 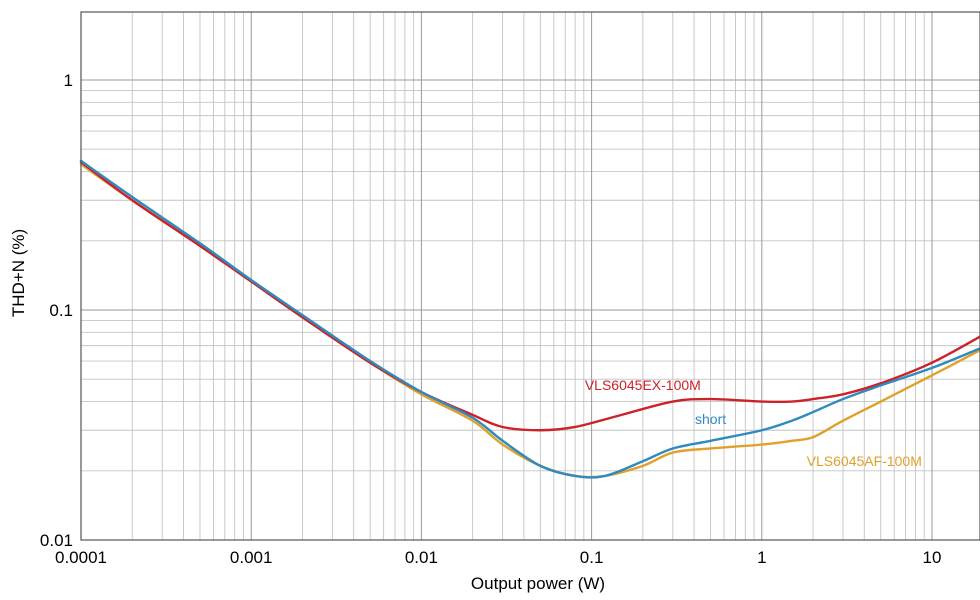 I want to click on series-label-vls6045af-100m: VLS6045AF-100M, so click(x=864, y=461).